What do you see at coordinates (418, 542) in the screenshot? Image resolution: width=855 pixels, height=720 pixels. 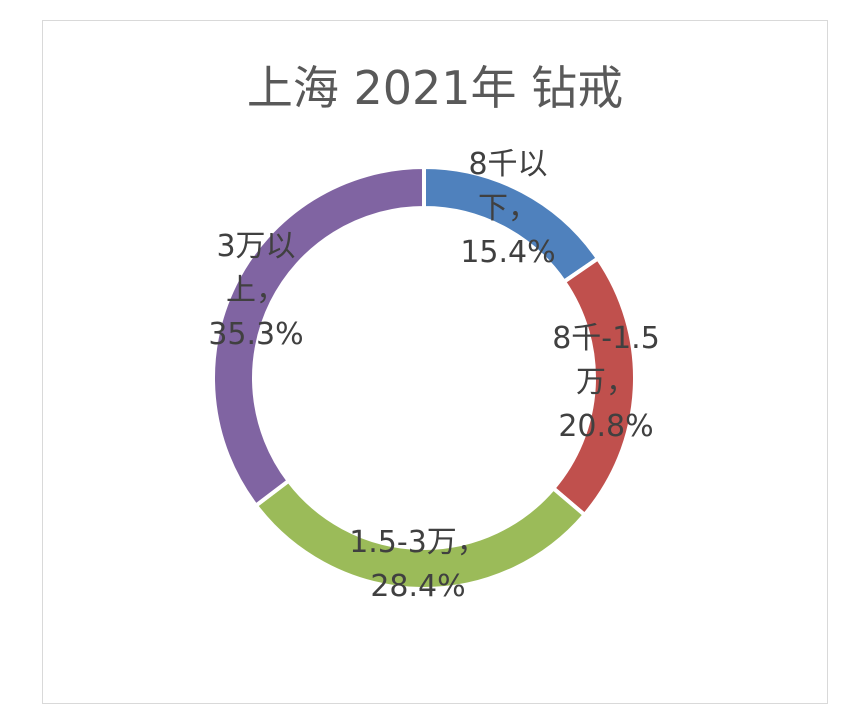 I see `data-label-line: 1.5-3万，` at bounding box center [418, 542].